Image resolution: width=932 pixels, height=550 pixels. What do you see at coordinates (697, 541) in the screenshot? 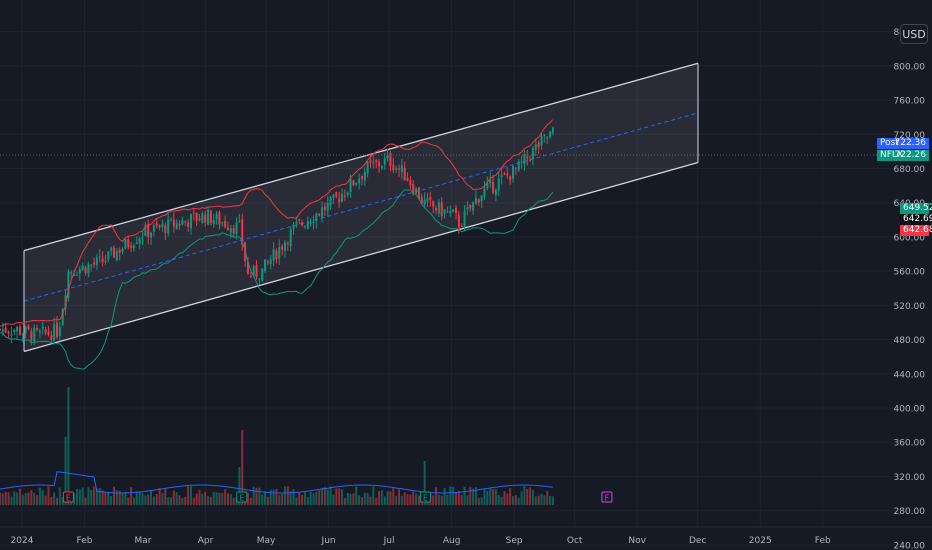
I see `x-tick-label: Dec` at bounding box center [697, 541].